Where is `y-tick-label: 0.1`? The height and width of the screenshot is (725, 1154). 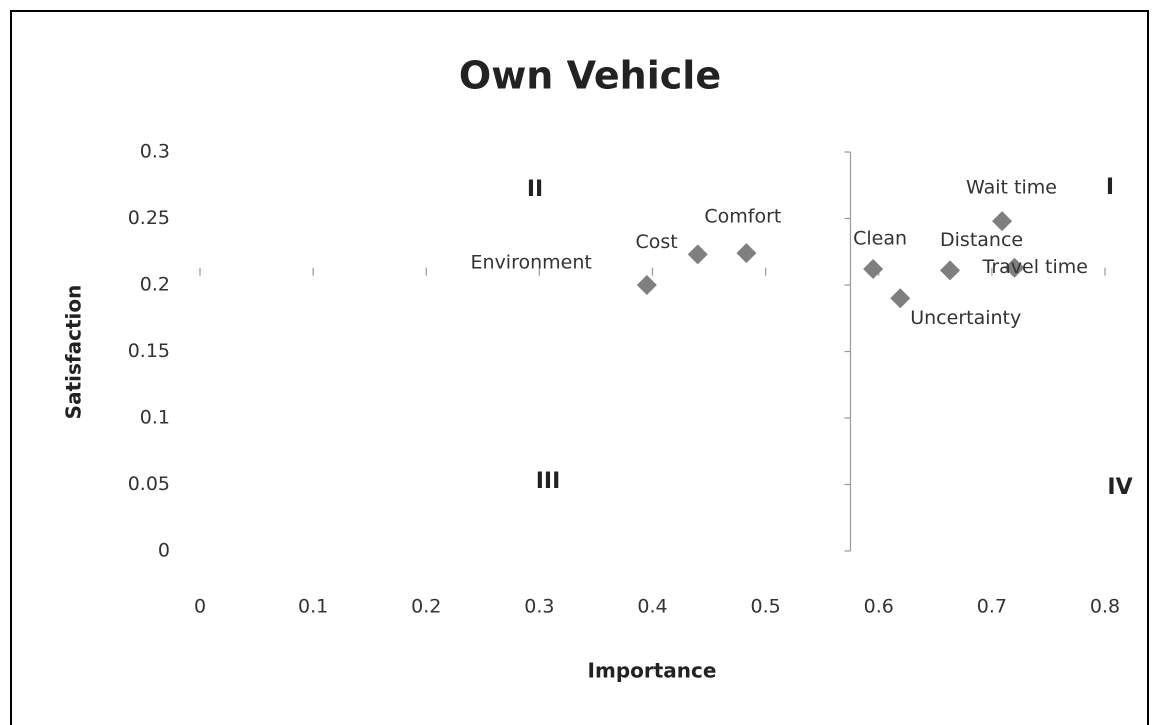 y-tick-label: 0.1 is located at coordinates (155, 418).